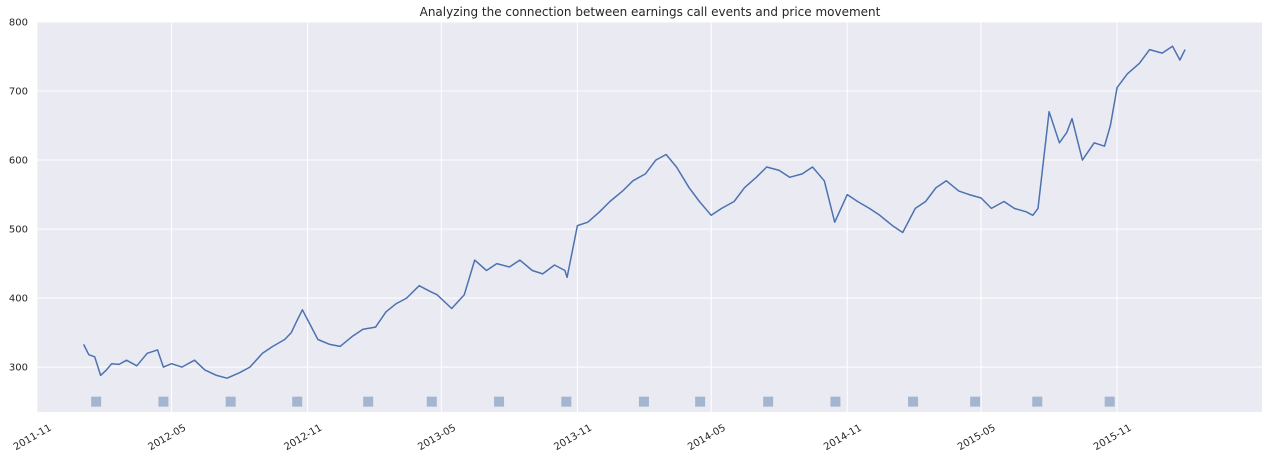 This screenshot has width=1270, height=453. I want to click on y-axis-ticks: 300 400 500 600 700 800, so click(18, 196).